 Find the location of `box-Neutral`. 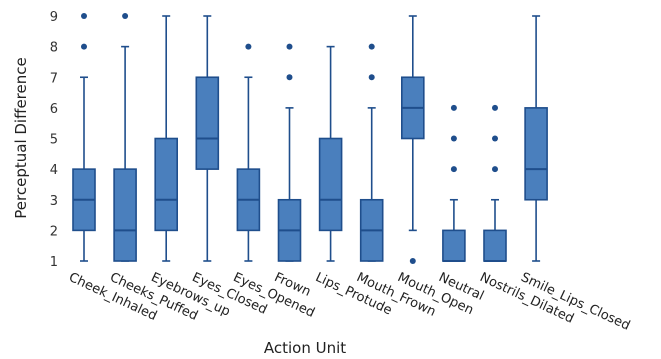

box-Neutral is located at coordinates (454, 183).